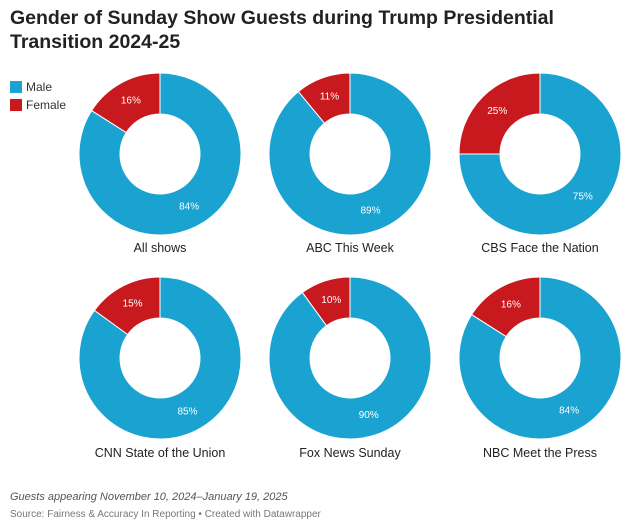 Image resolution: width=640 pixels, height=530 pixels. I want to click on slice-male-cbs-face-the-nation, so click(540, 154).